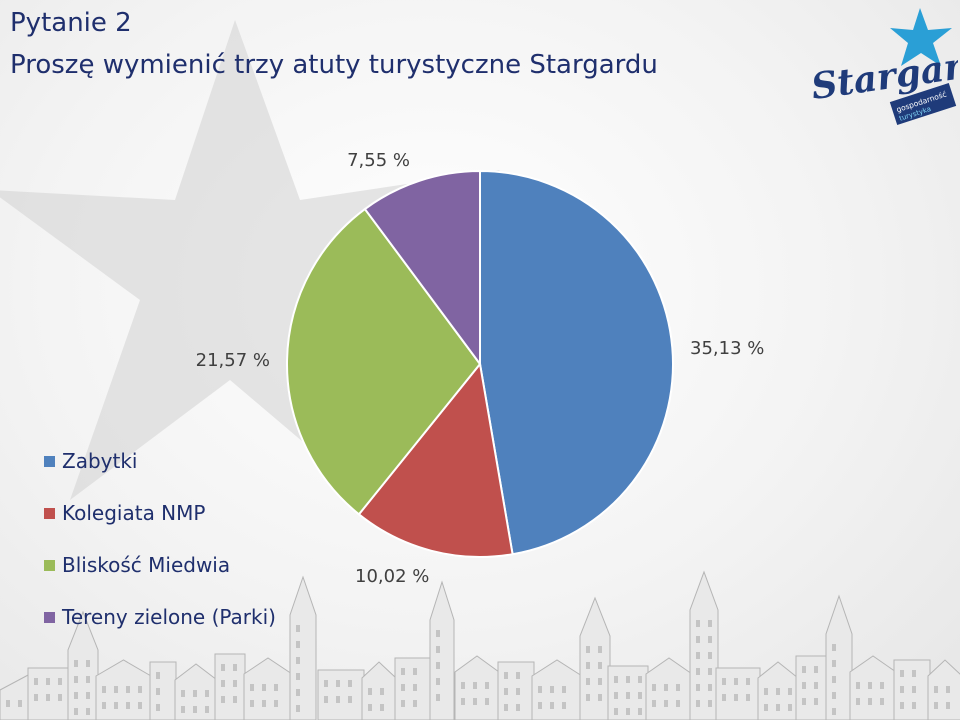 This screenshot has height=720, width=960. What do you see at coordinates (392, 576) in the screenshot?
I see `pie-data-label-2: 10,02 %` at bounding box center [392, 576].